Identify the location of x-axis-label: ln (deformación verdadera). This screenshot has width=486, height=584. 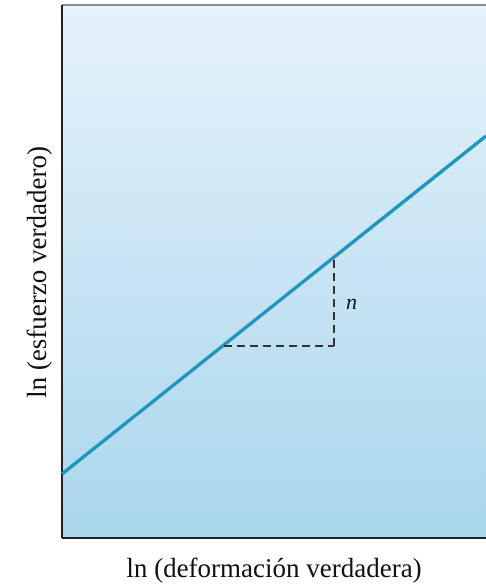
(273, 568).